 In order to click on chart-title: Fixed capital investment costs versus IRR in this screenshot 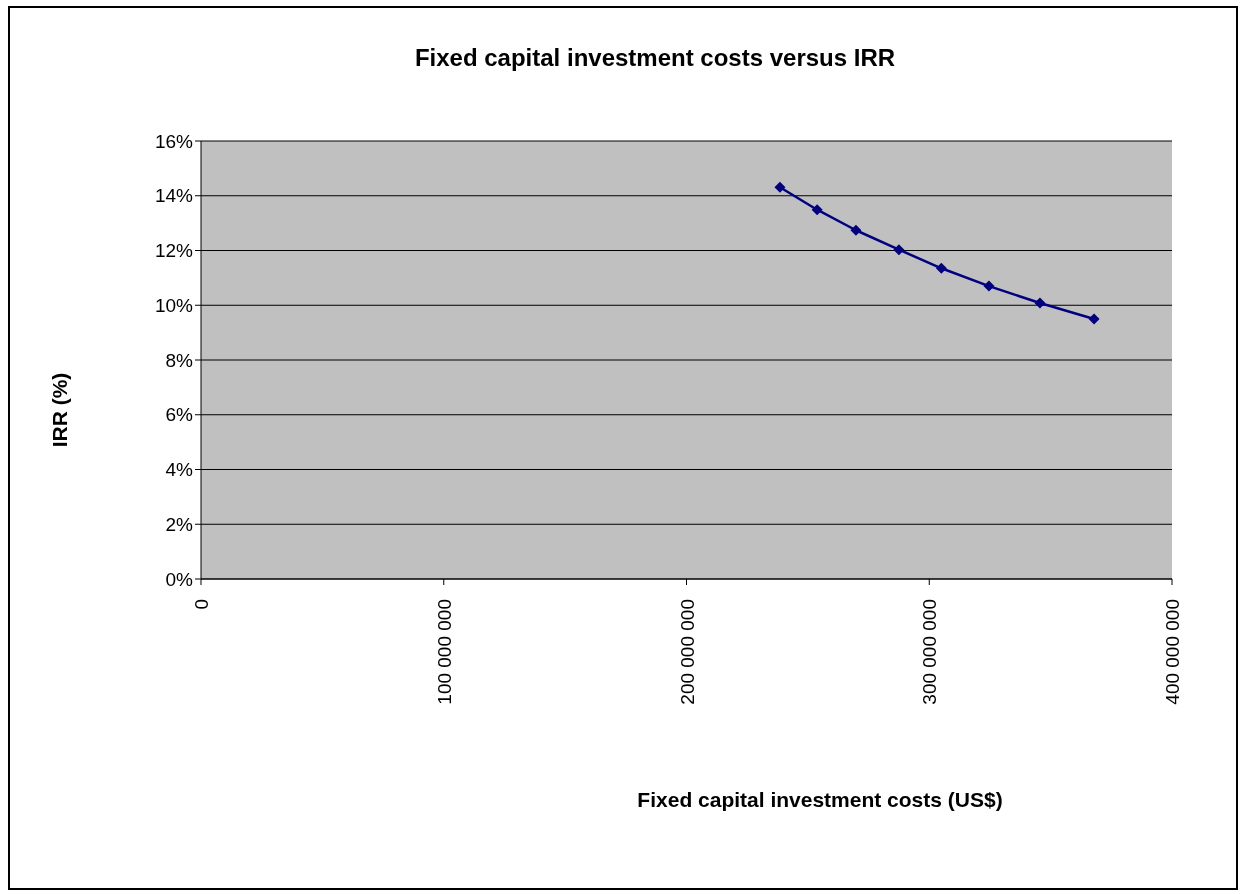, I will do `click(655, 58)`.